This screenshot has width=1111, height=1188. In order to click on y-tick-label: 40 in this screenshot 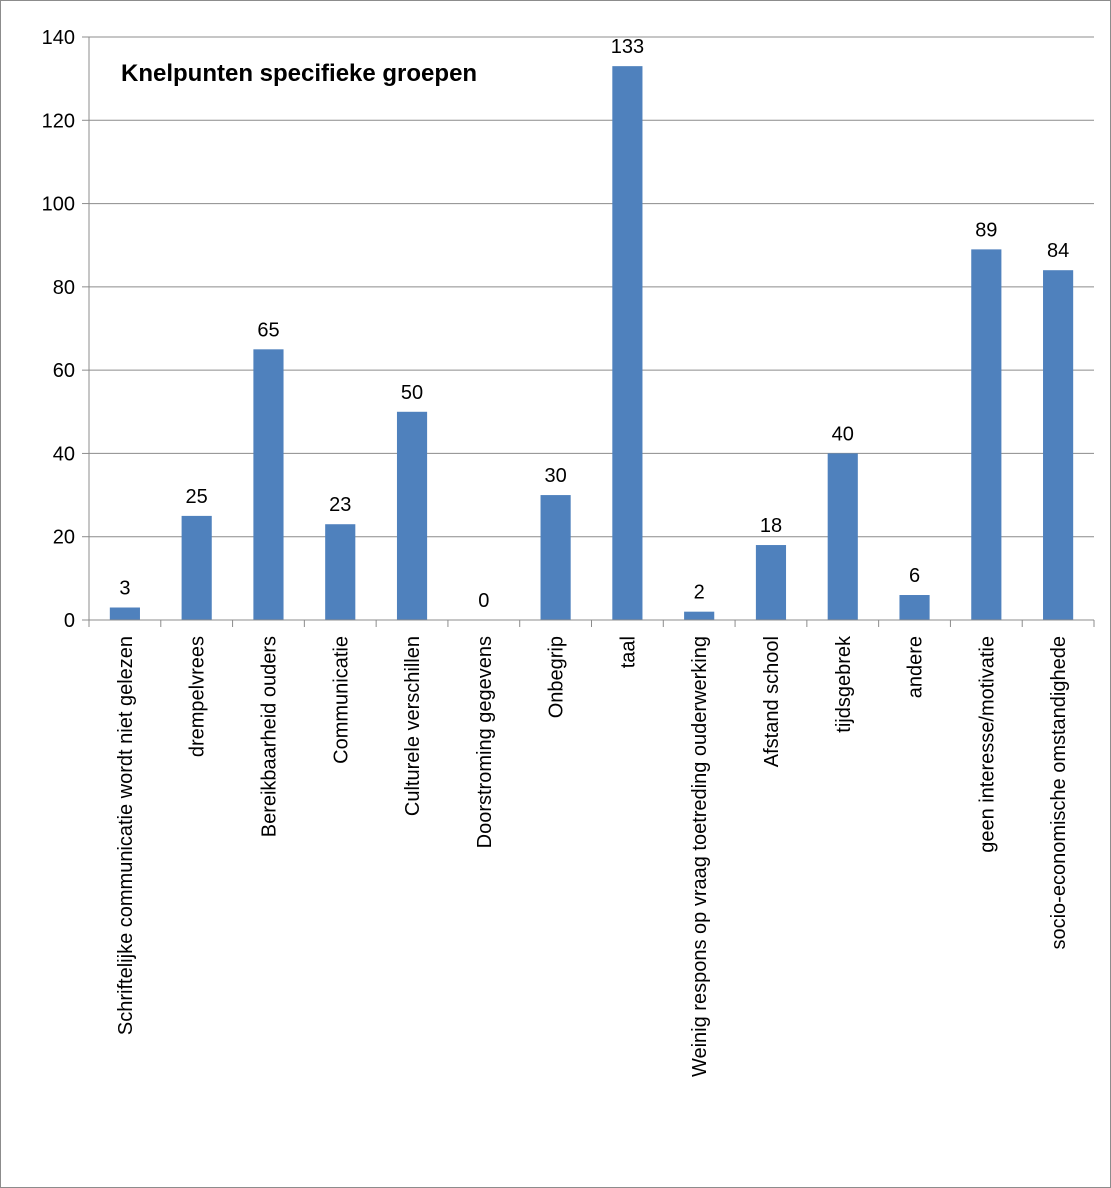, I will do `click(64, 454)`.